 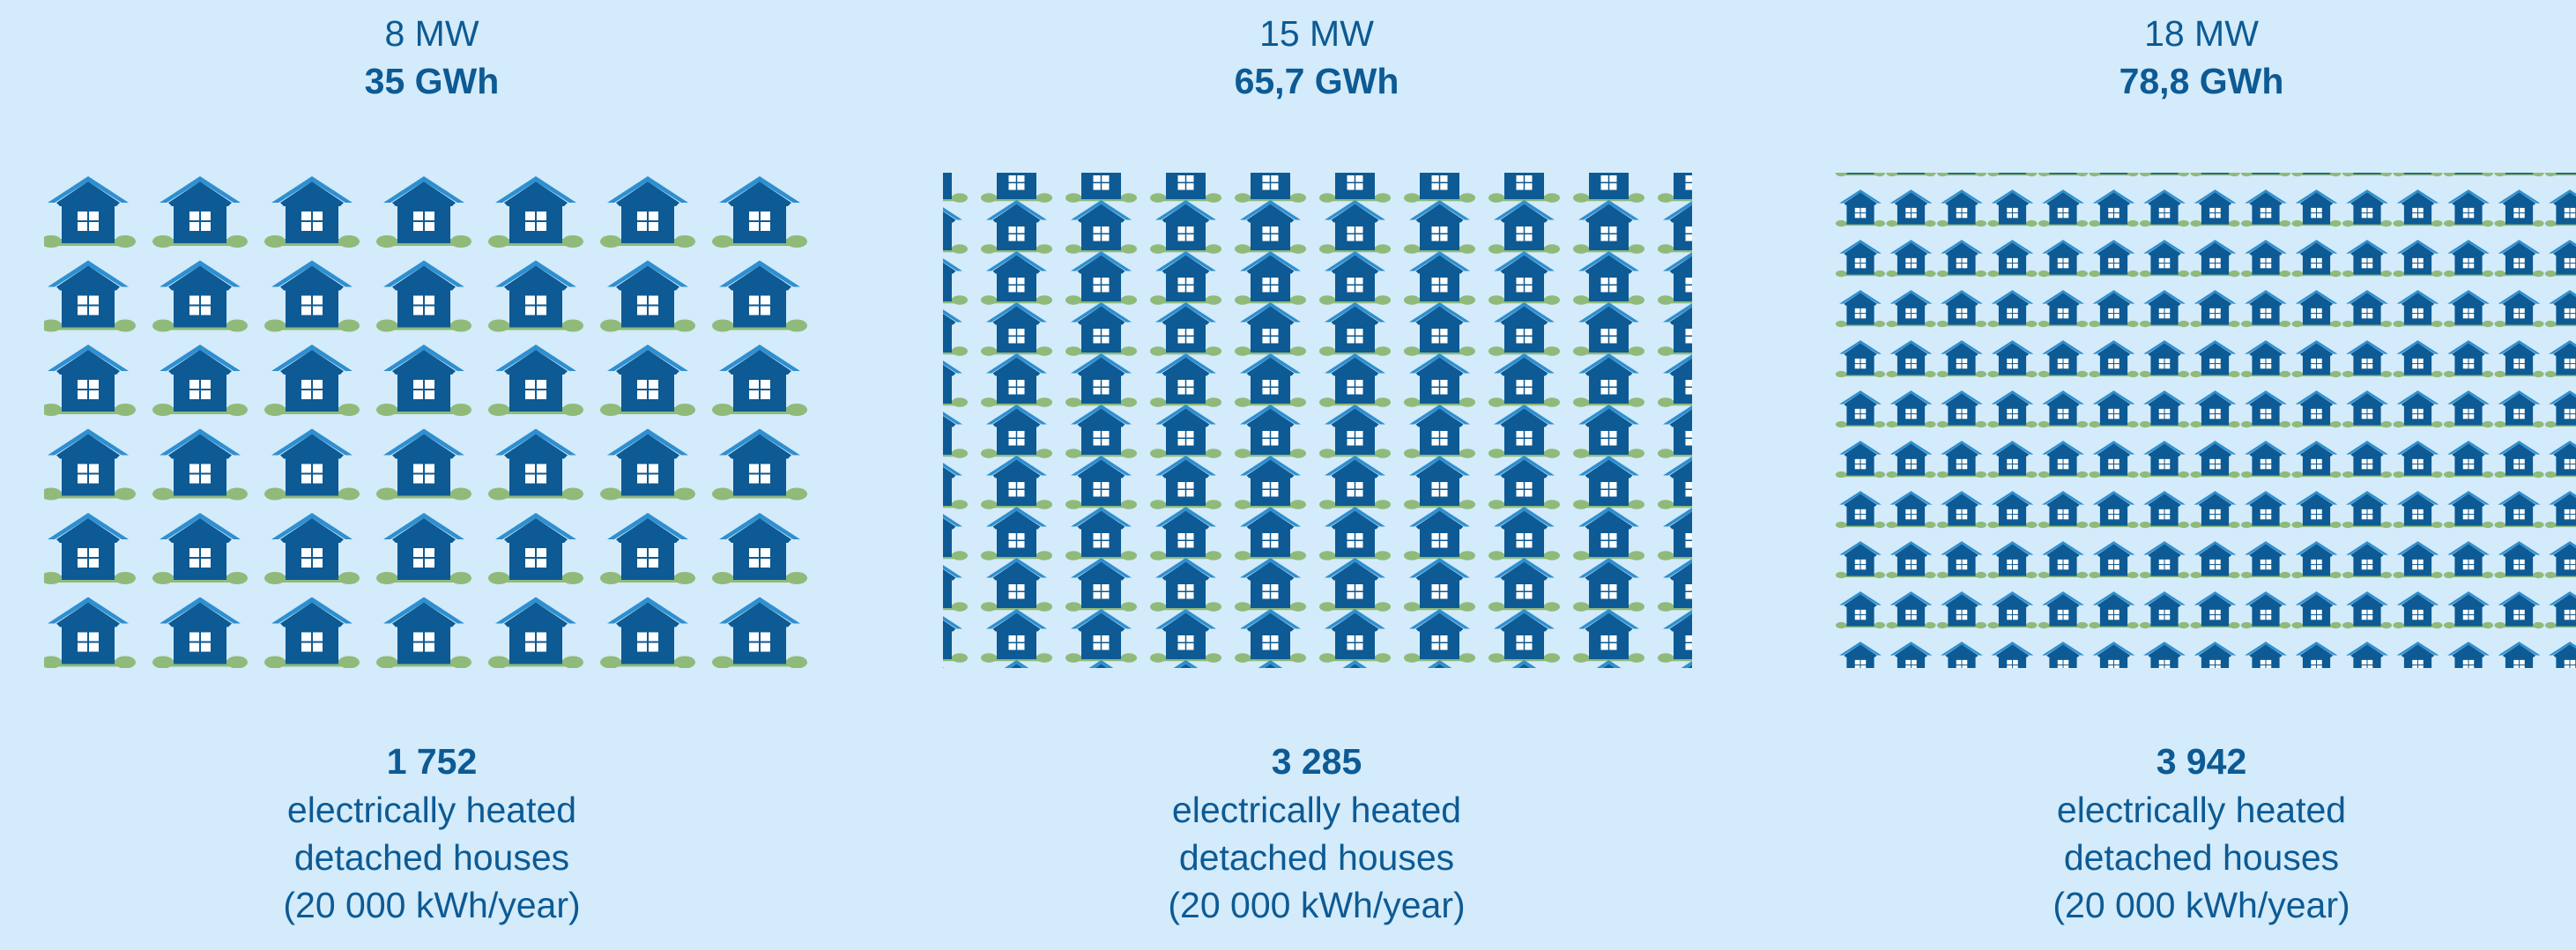 I want to click on power-label: 15 MW, so click(x=1316, y=34).